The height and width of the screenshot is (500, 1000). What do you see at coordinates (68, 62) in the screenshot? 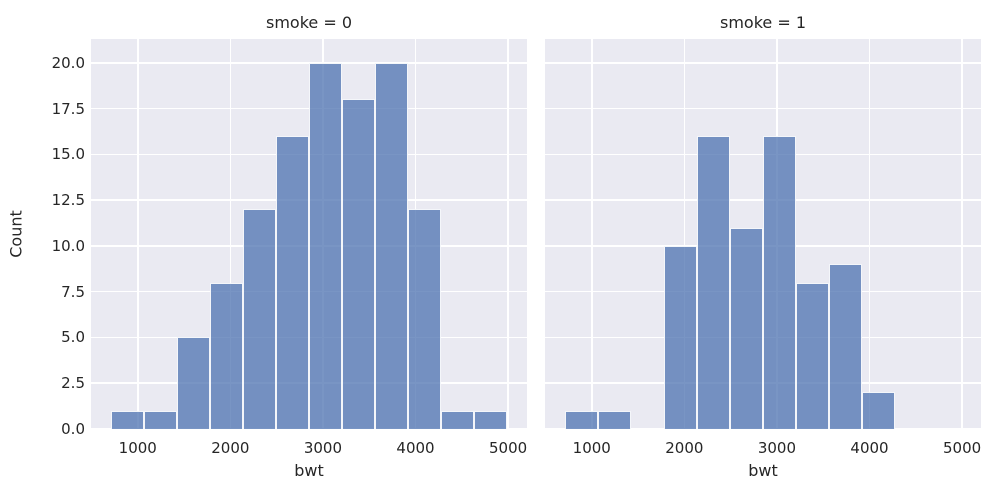
I see `y-tick-label: 20.0` at bounding box center [68, 62].